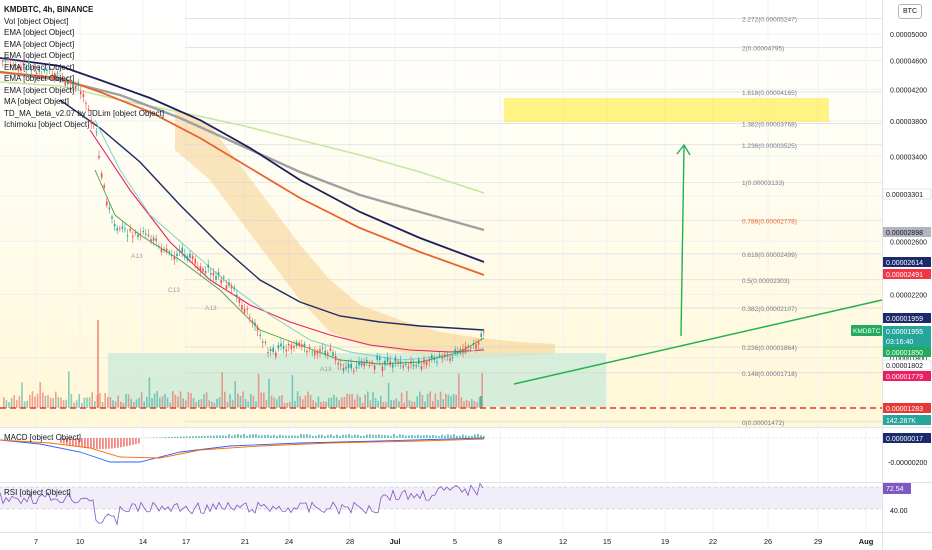 This screenshot has width=932, height=550. Describe the element at coordinates (36, 21) in the screenshot. I see `legend-item: Vol [object Object]` at that location.